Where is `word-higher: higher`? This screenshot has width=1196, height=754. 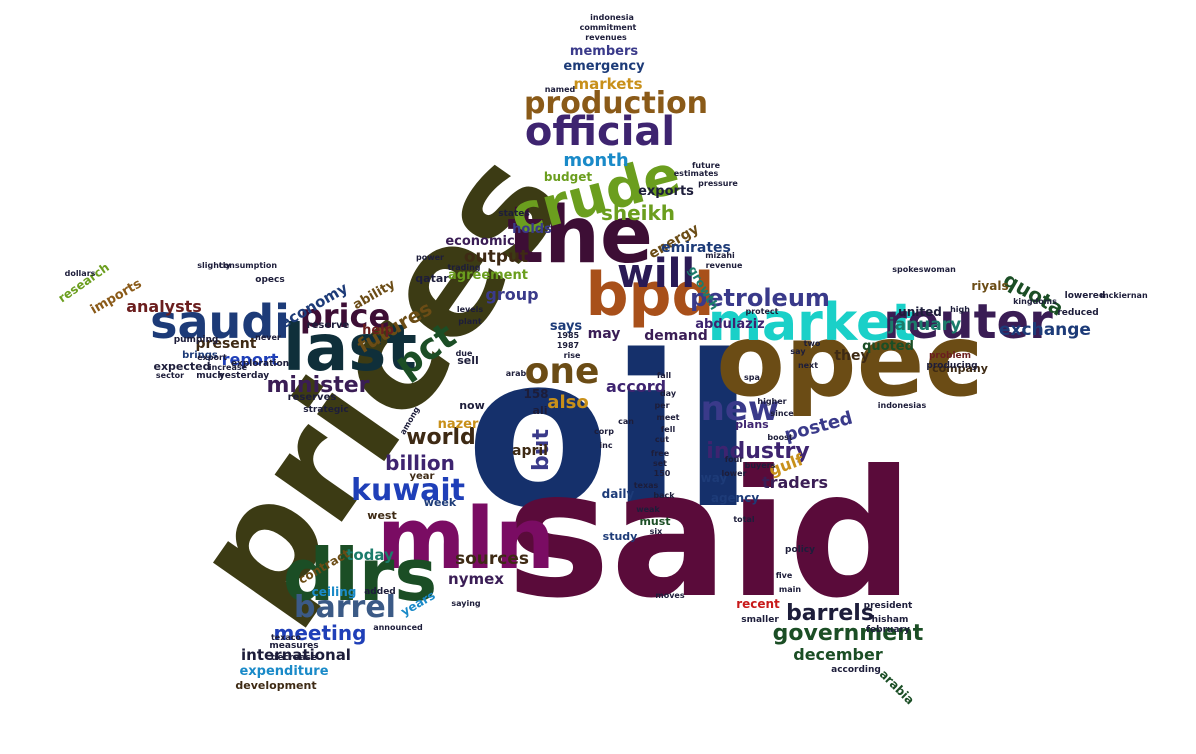 word-higher: higher is located at coordinates (771, 401).